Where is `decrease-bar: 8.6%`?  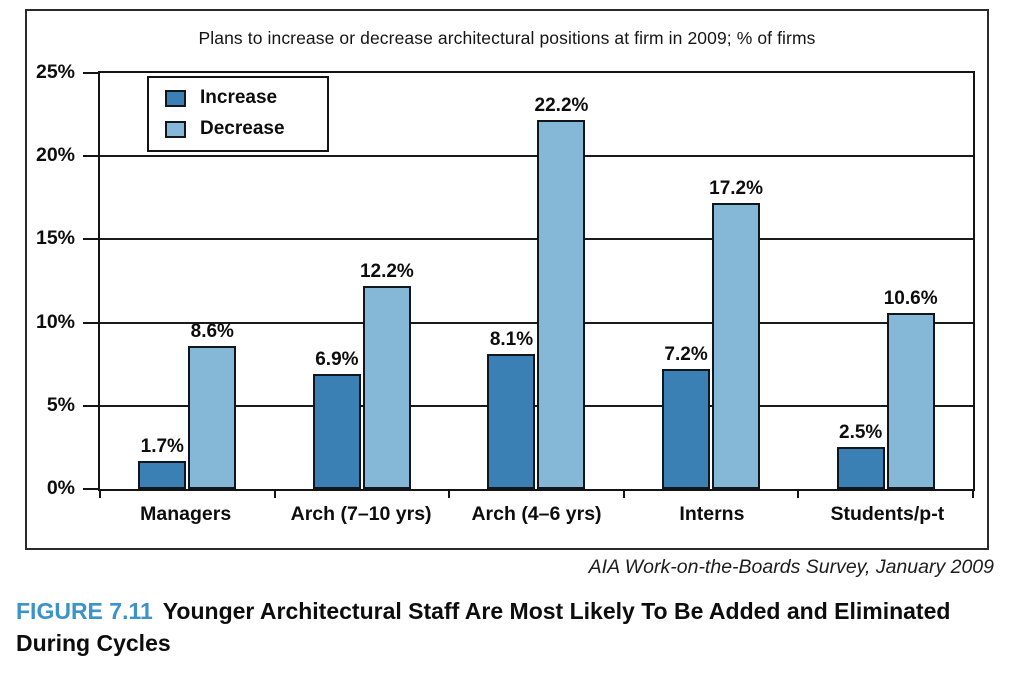 decrease-bar: 8.6% is located at coordinates (212, 405).